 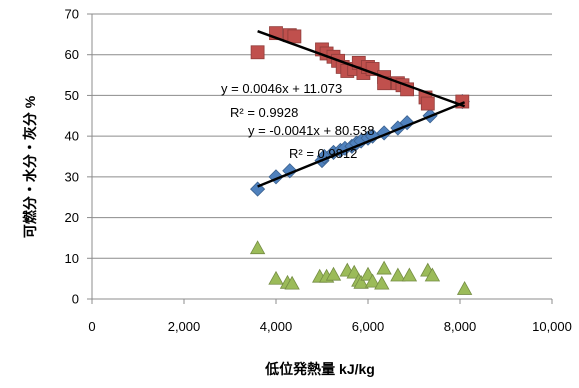 What do you see at coordinates (264, 112) in the screenshot?
I see `trendline-r2-blue: R² = 0.9928` at bounding box center [264, 112].